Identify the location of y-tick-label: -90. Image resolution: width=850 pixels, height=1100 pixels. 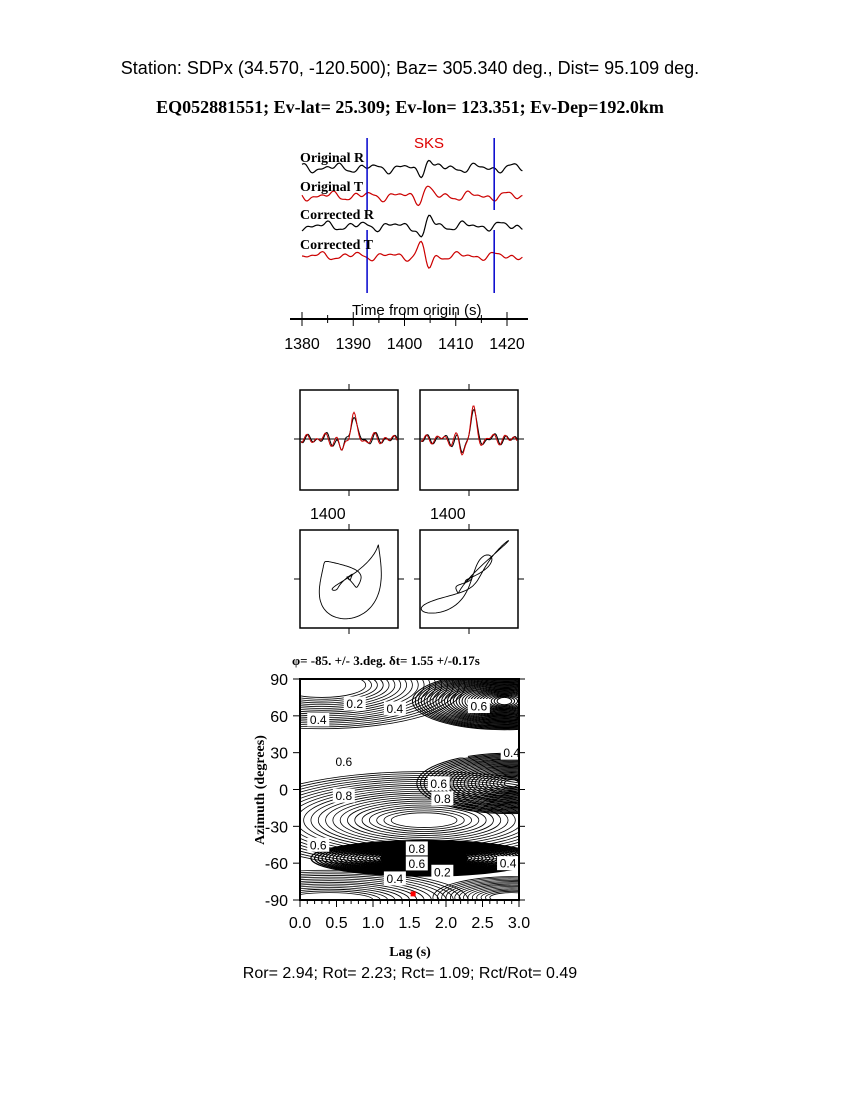
(276, 901).